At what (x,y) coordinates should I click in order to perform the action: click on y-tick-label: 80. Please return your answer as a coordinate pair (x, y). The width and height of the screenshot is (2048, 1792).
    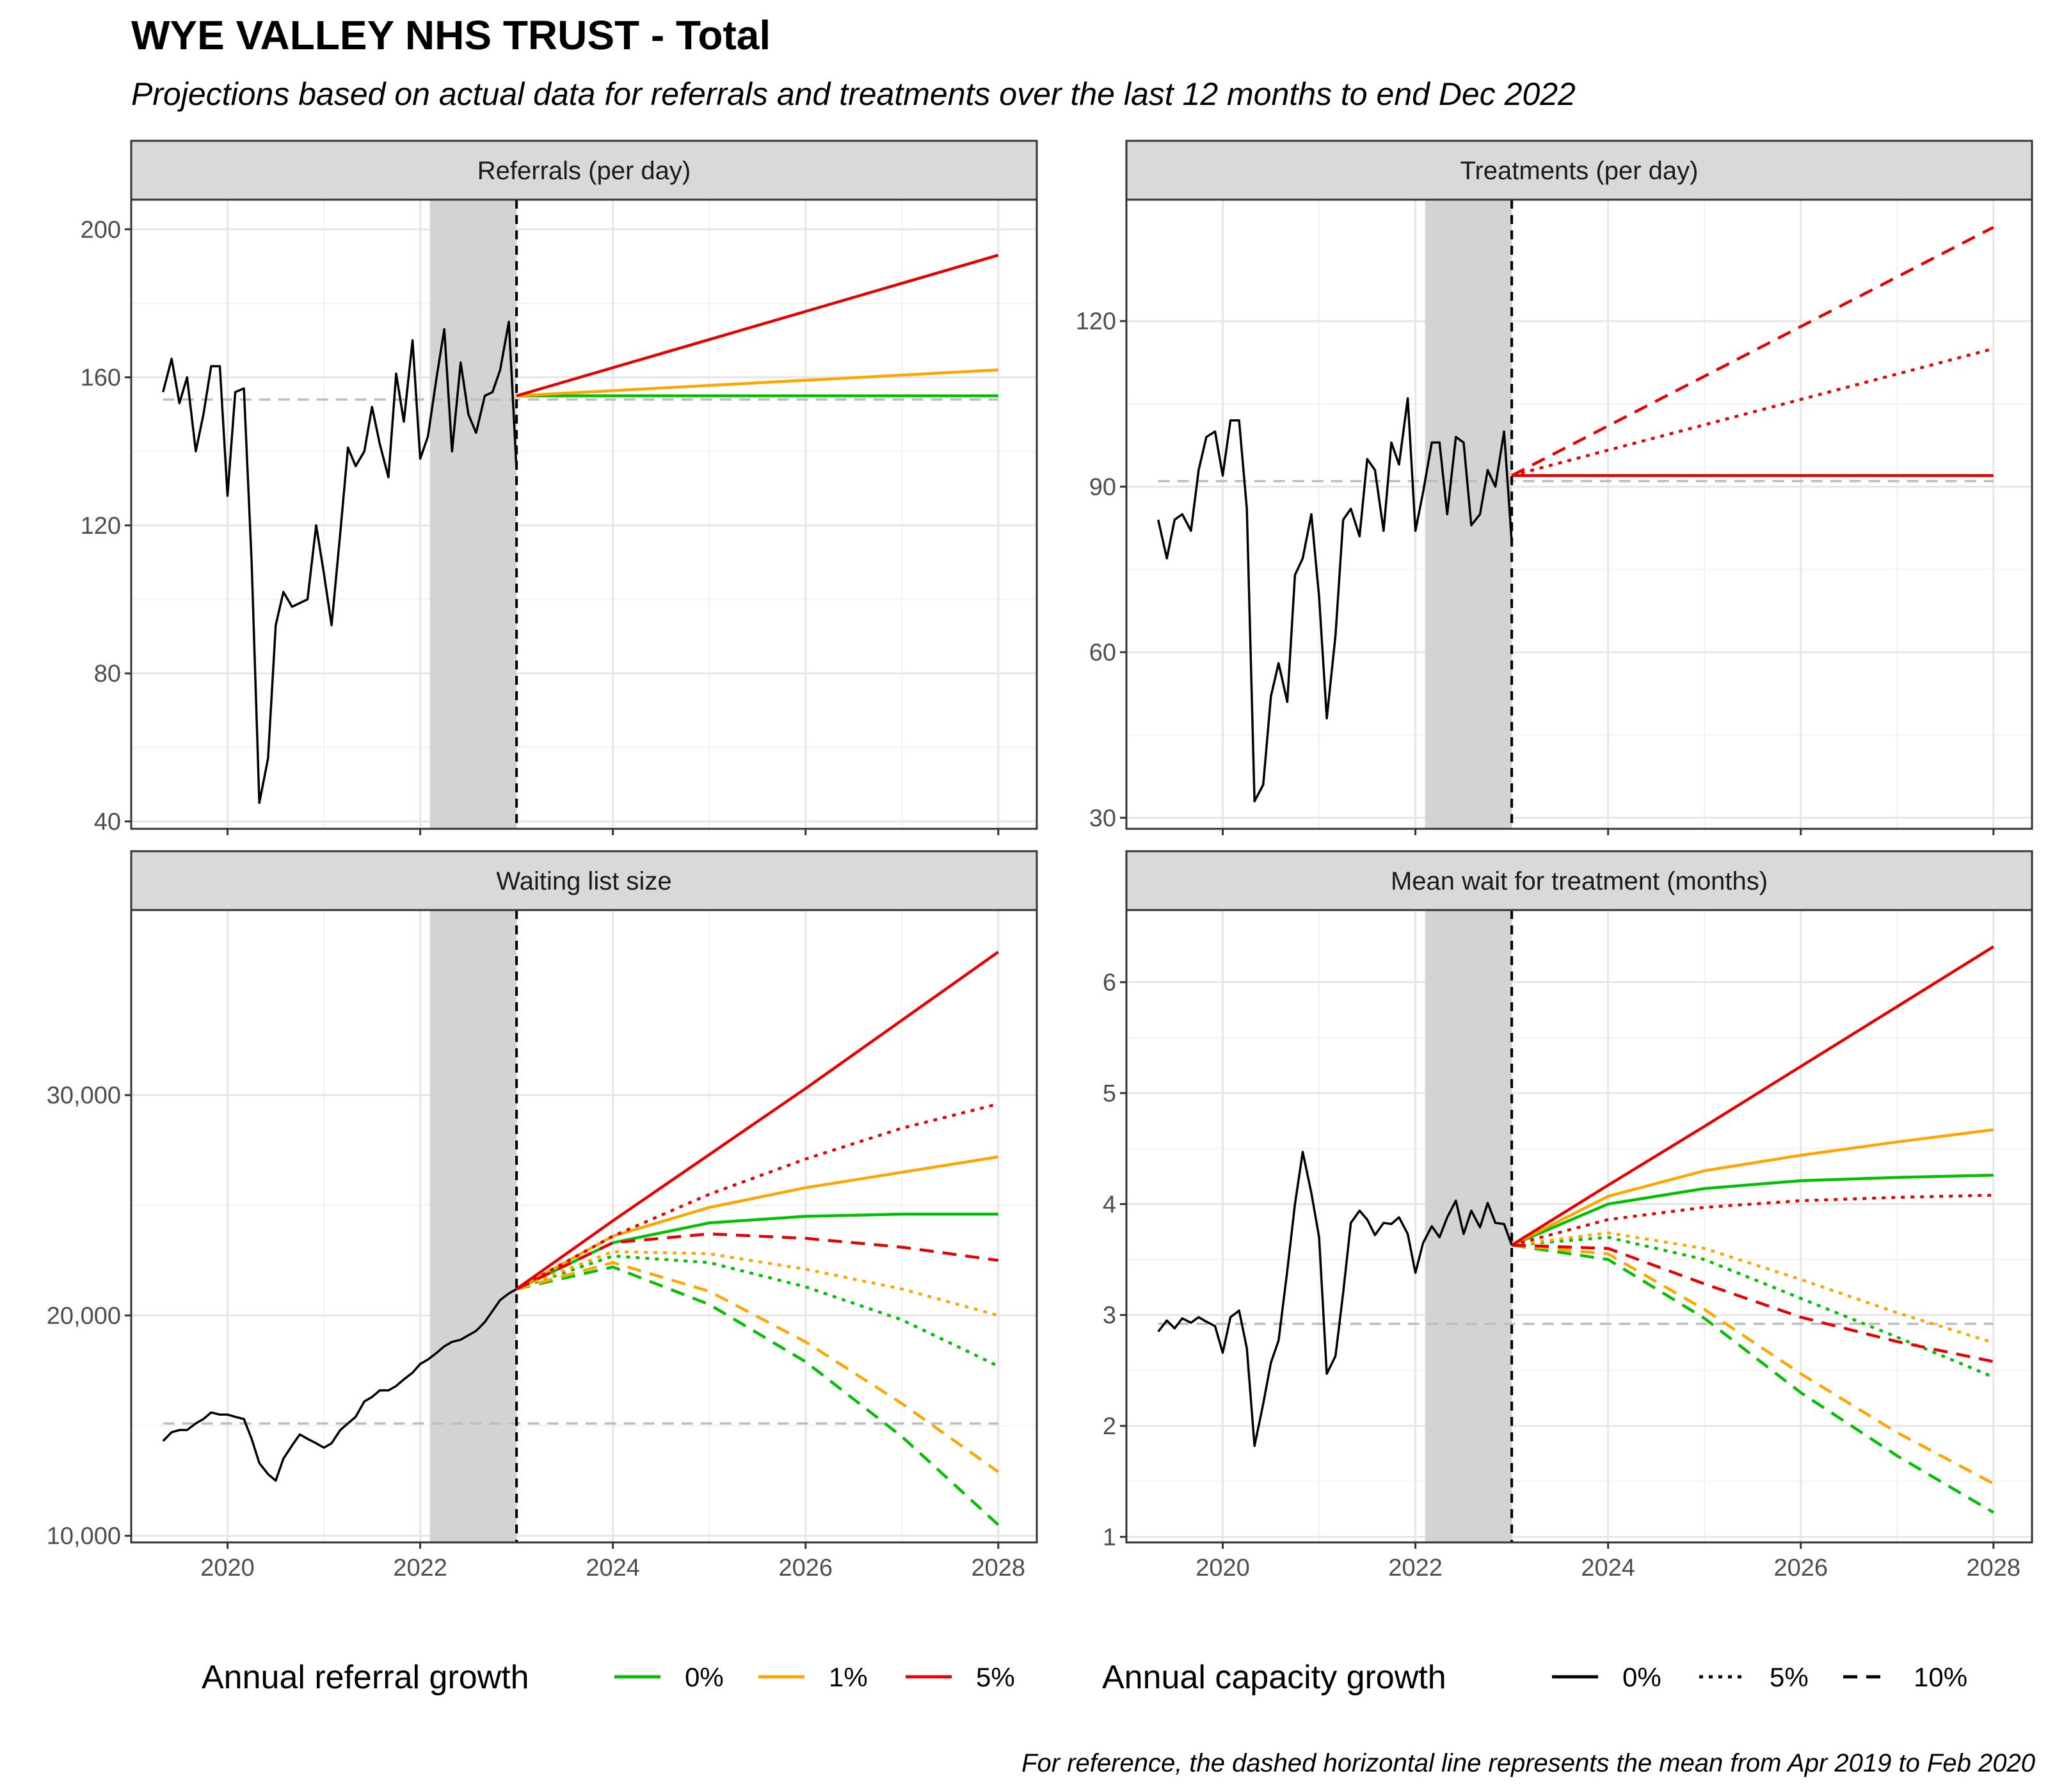
    Looking at the image, I should click on (107, 673).